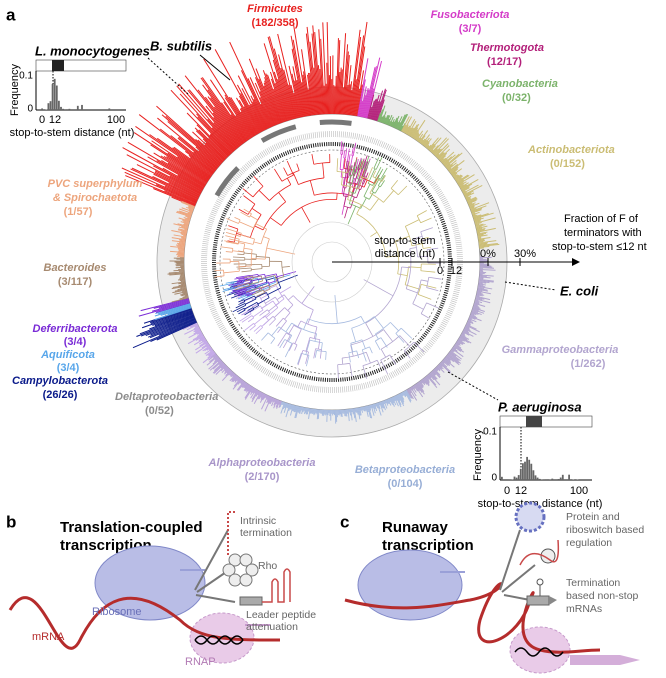  I want to click on ribosome, so click(410, 585).